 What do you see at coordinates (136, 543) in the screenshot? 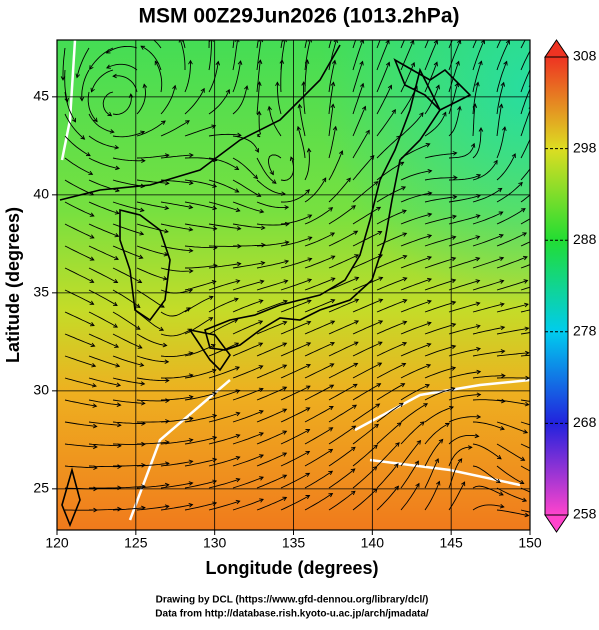
I see `x-tick-label: 125` at bounding box center [136, 543].